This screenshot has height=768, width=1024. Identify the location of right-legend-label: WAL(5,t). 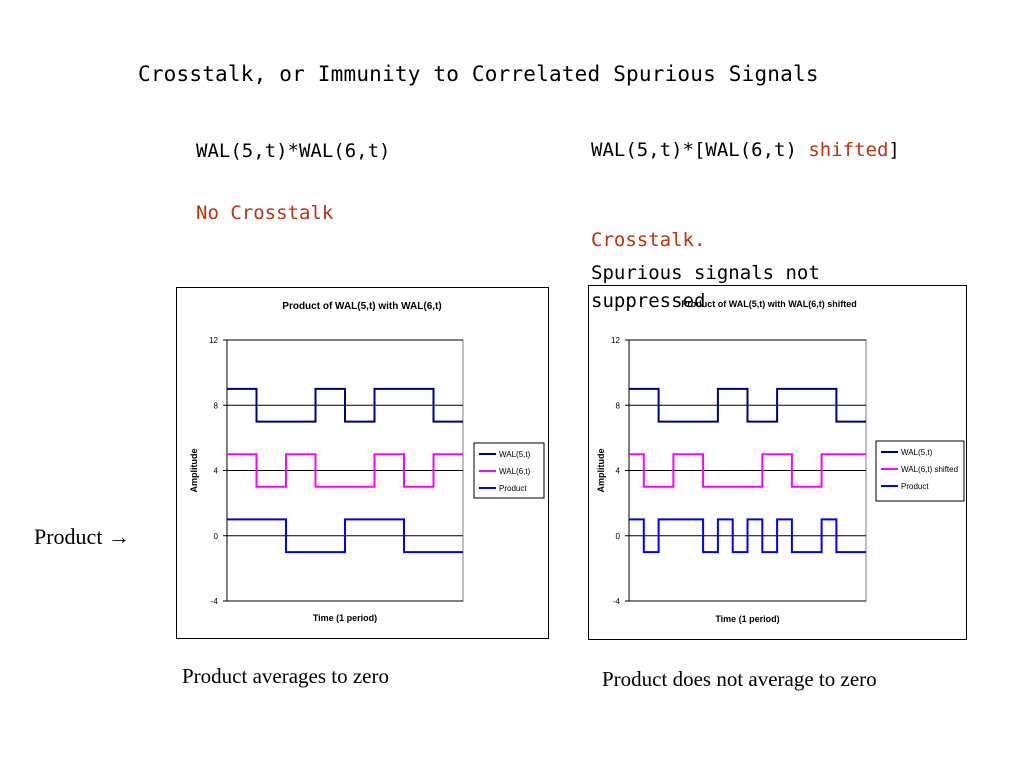
(917, 452).